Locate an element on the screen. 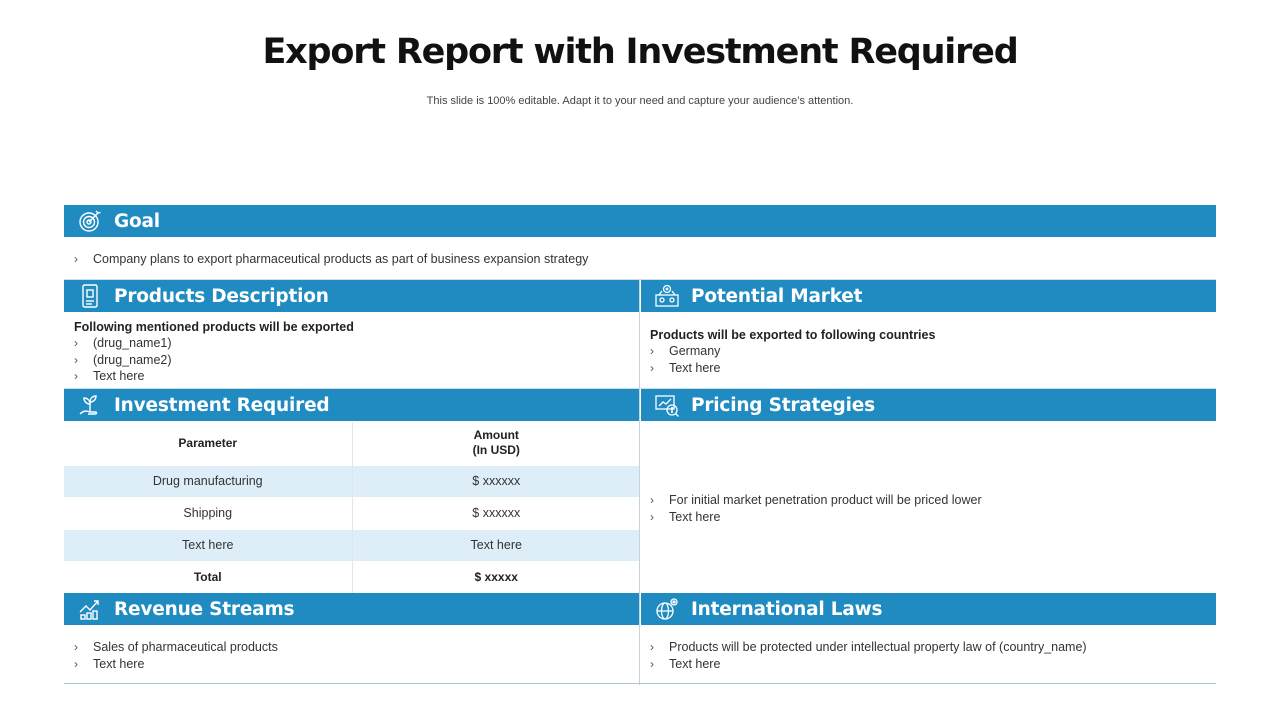 This screenshot has width=1280, height=720. table-cell: $ xxxxx is located at coordinates (496, 577).